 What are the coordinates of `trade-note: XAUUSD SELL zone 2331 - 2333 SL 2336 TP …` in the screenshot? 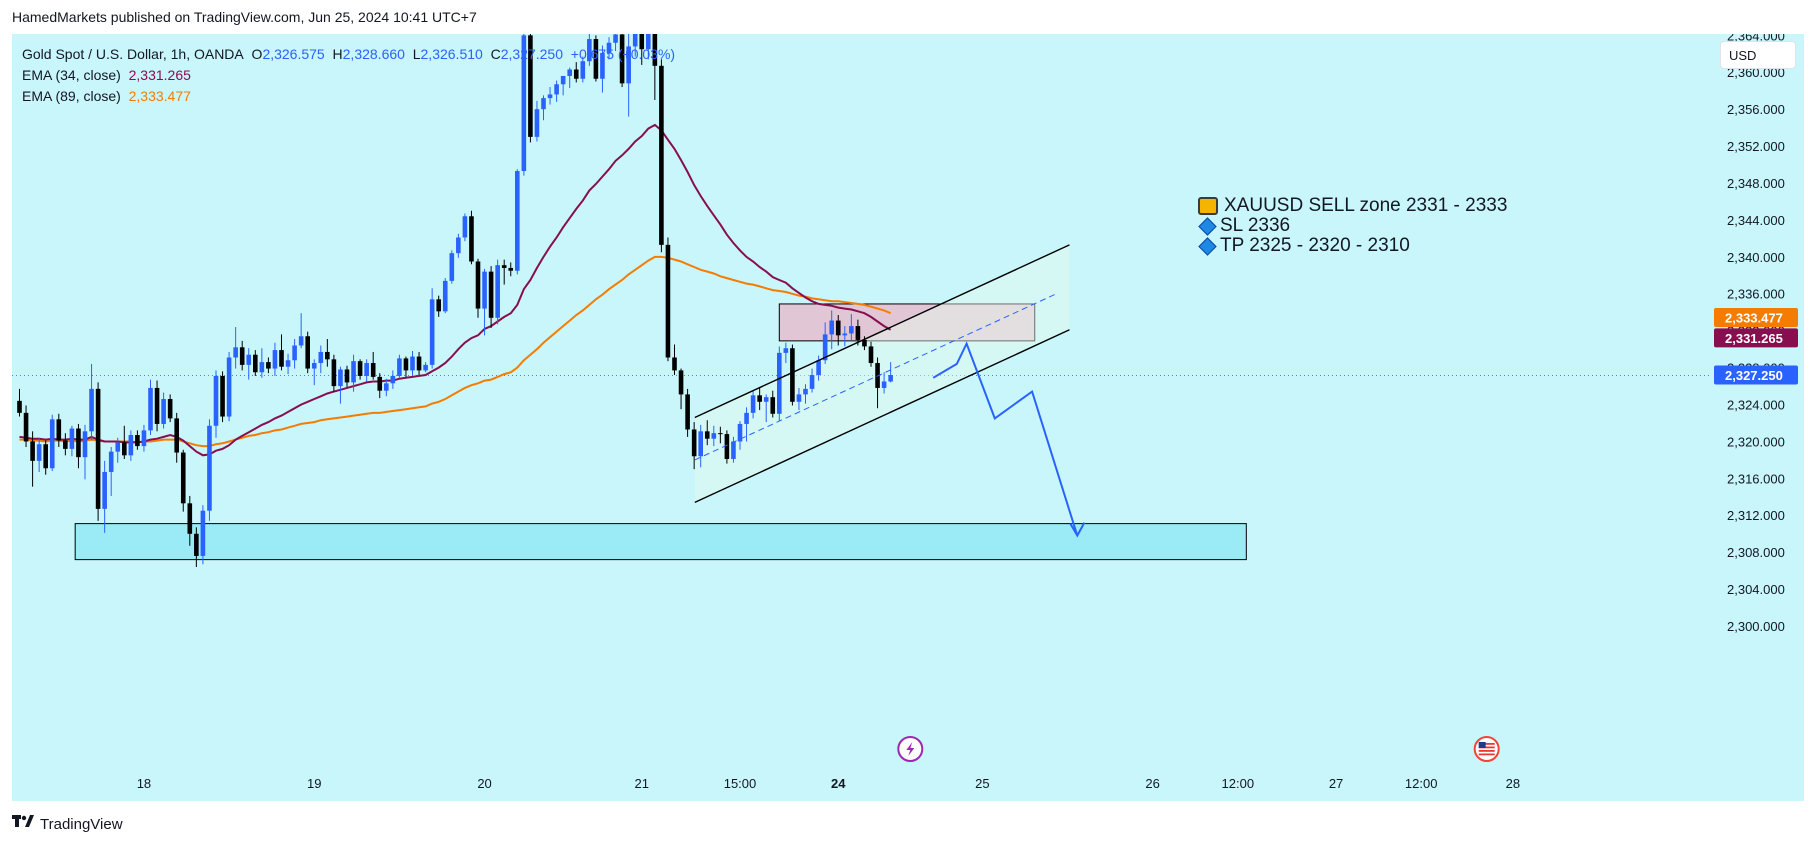 It's located at (1352, 226).